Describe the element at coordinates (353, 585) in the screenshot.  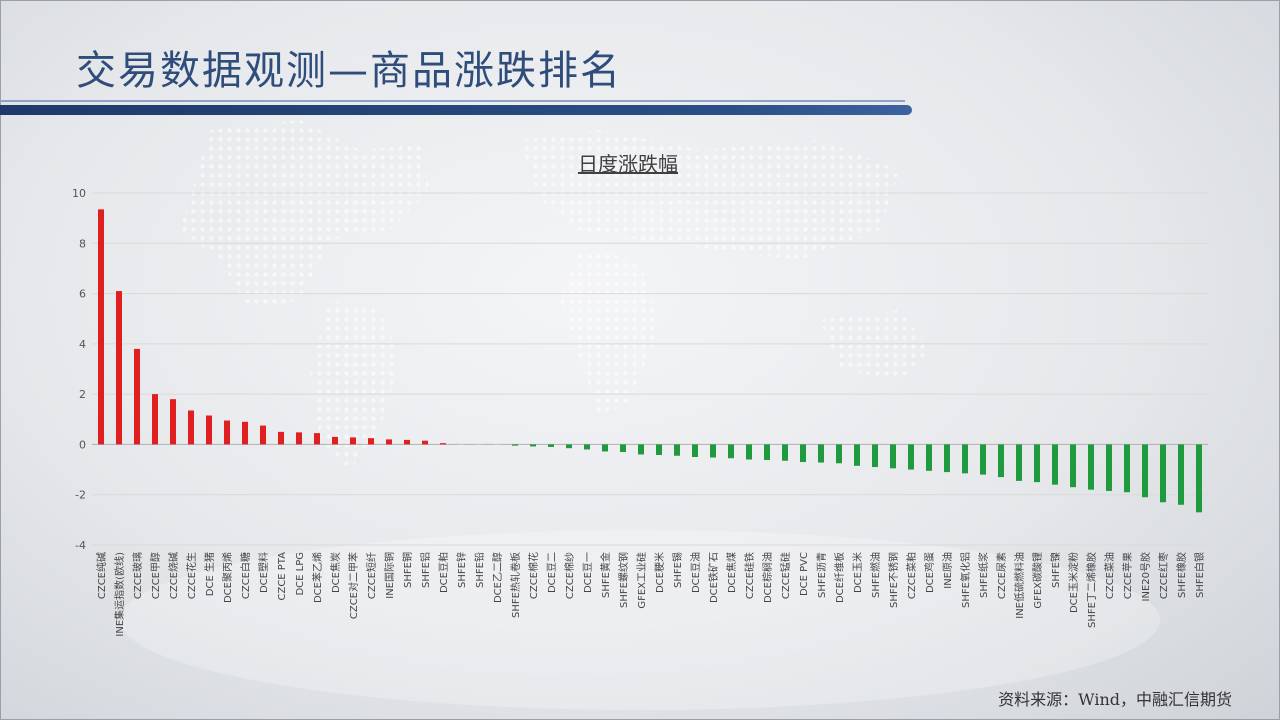
I see `x-tick-label: CZCE对二甲苯` at that location.